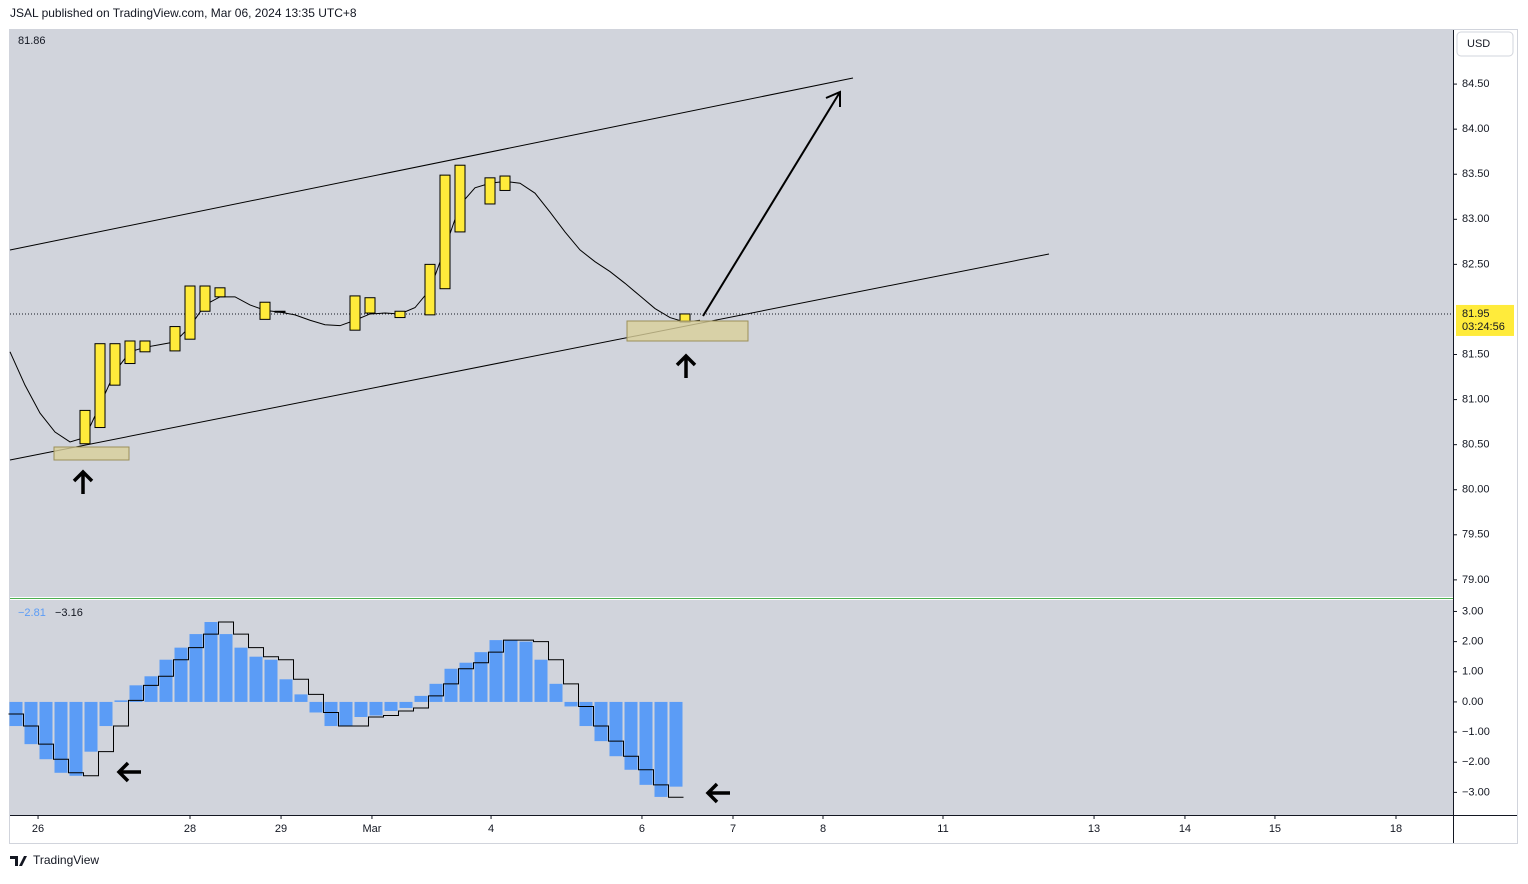  What do you see at coordinates (1476, 490) in the screenshot?
I see `y-tick-label: 80.00` at bounding box center [1476, 490].